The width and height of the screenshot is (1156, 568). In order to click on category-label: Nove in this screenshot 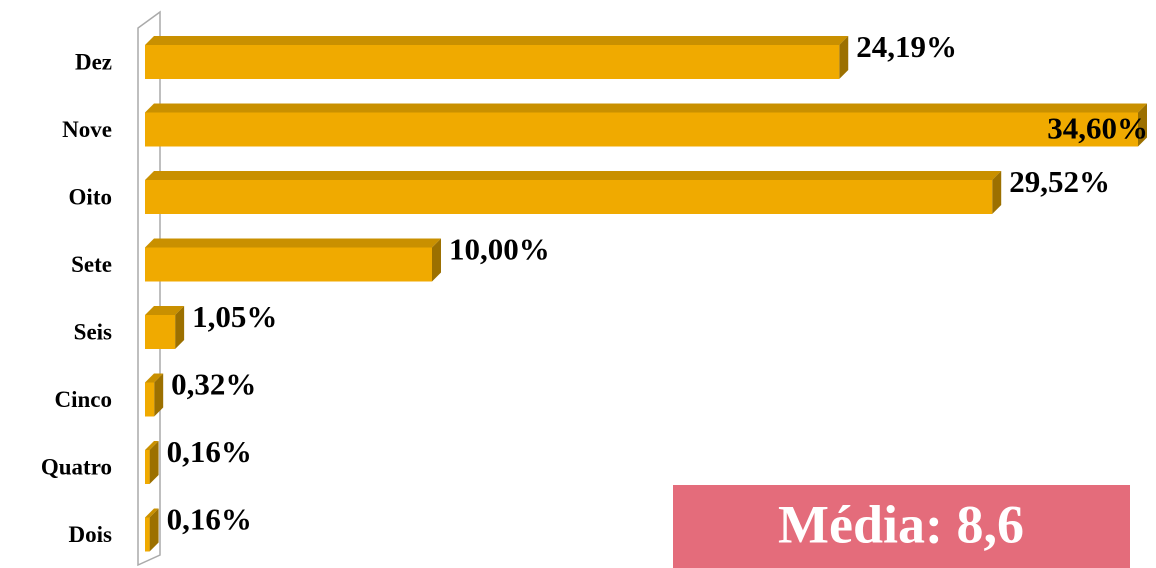, I will do `click(87, 129)`.